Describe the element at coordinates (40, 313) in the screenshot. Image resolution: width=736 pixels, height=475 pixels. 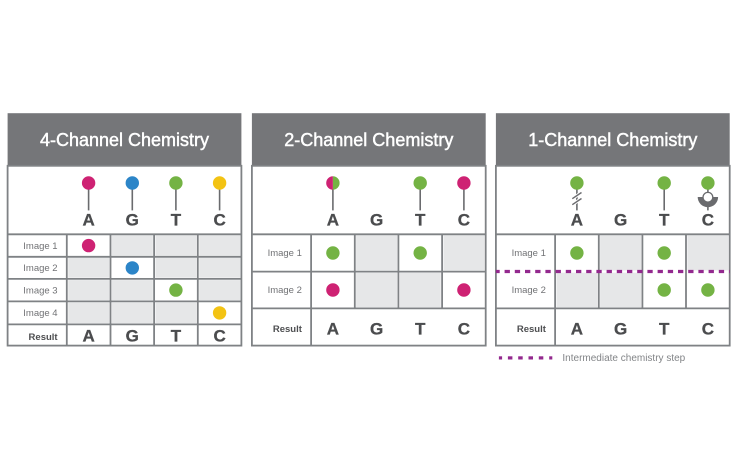
I see `svg-text: Image 4` at that location.